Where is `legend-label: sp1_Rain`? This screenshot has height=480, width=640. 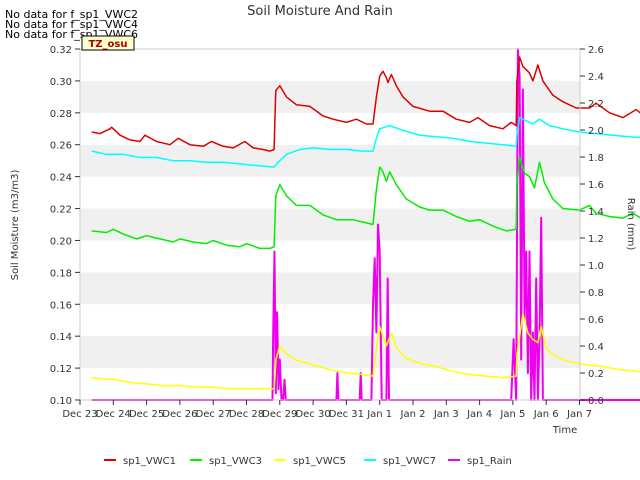
legend-label: sp1_Rain is located at coordinates (489, 461).